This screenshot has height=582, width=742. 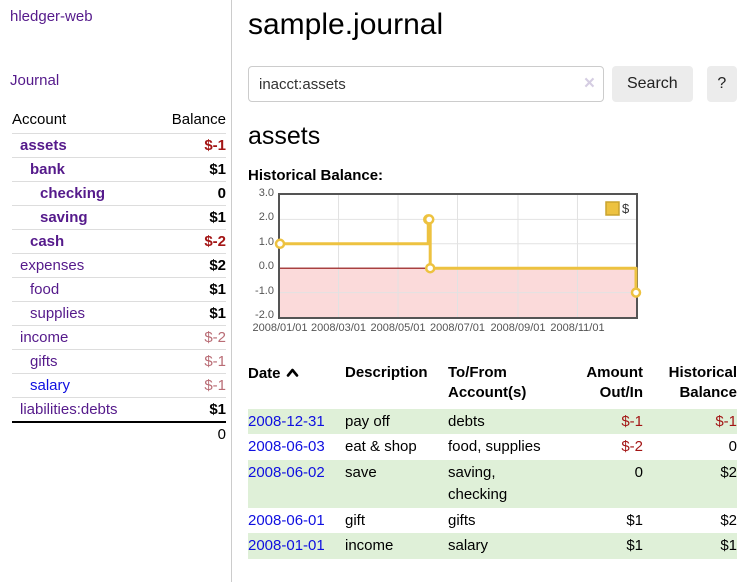 I want to click on transaction-accounts: salary, so click(x=468, y=546).